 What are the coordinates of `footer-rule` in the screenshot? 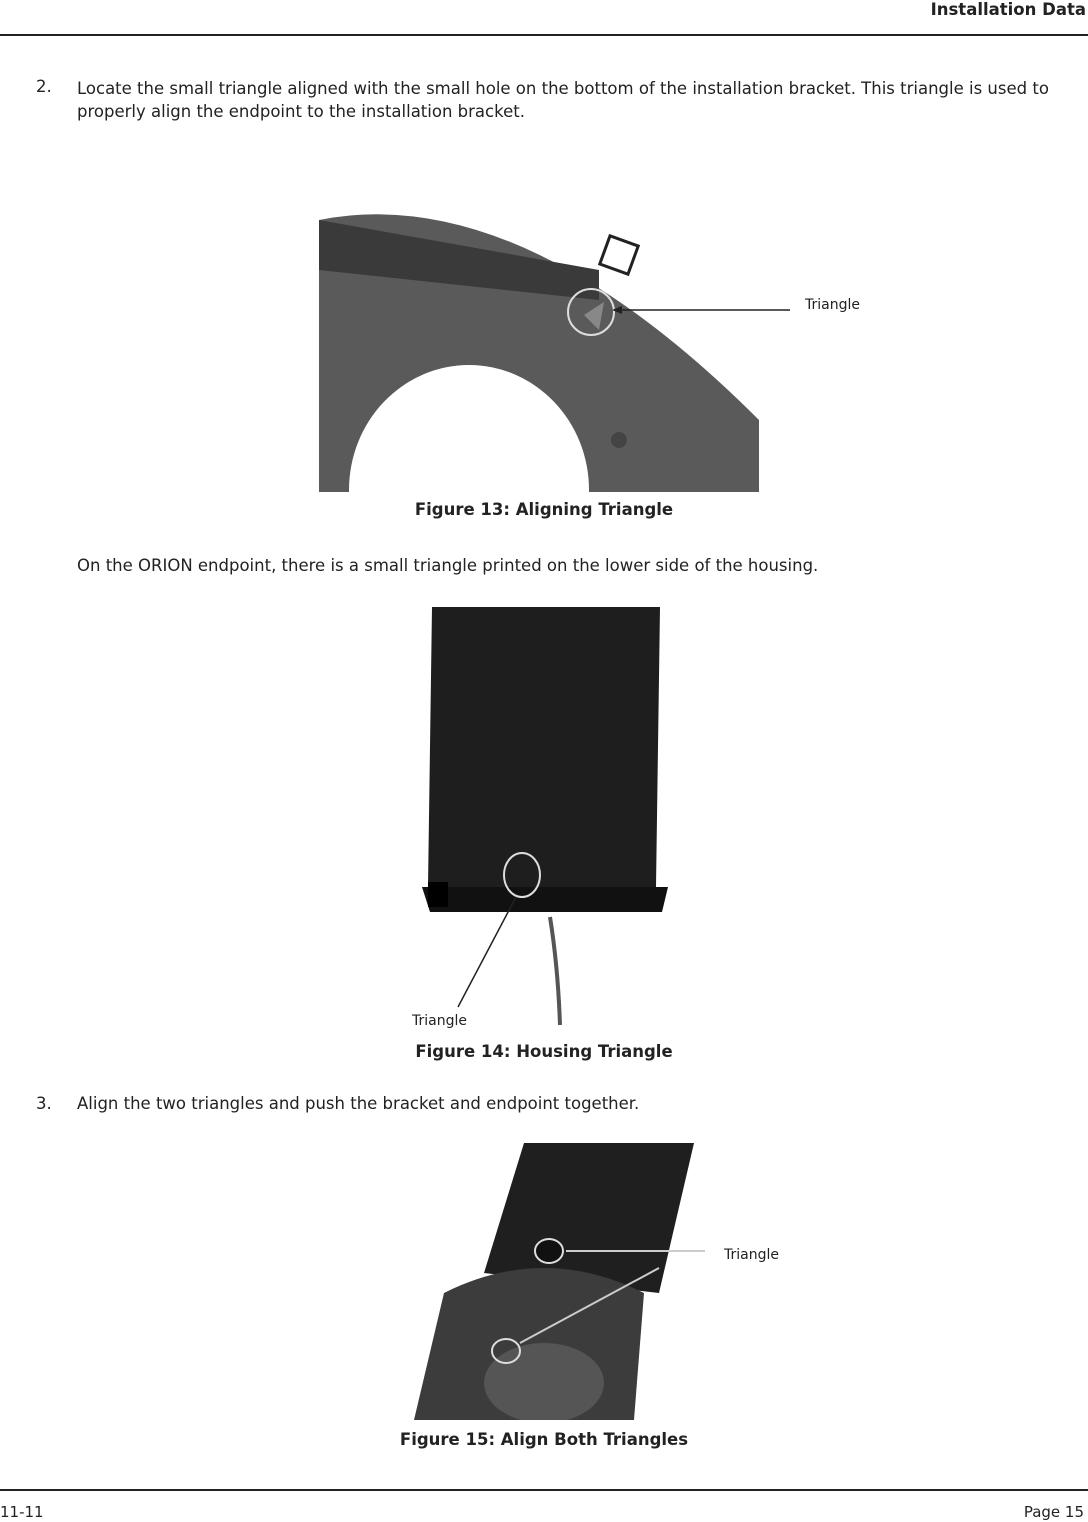 It's located at (544, 1490).